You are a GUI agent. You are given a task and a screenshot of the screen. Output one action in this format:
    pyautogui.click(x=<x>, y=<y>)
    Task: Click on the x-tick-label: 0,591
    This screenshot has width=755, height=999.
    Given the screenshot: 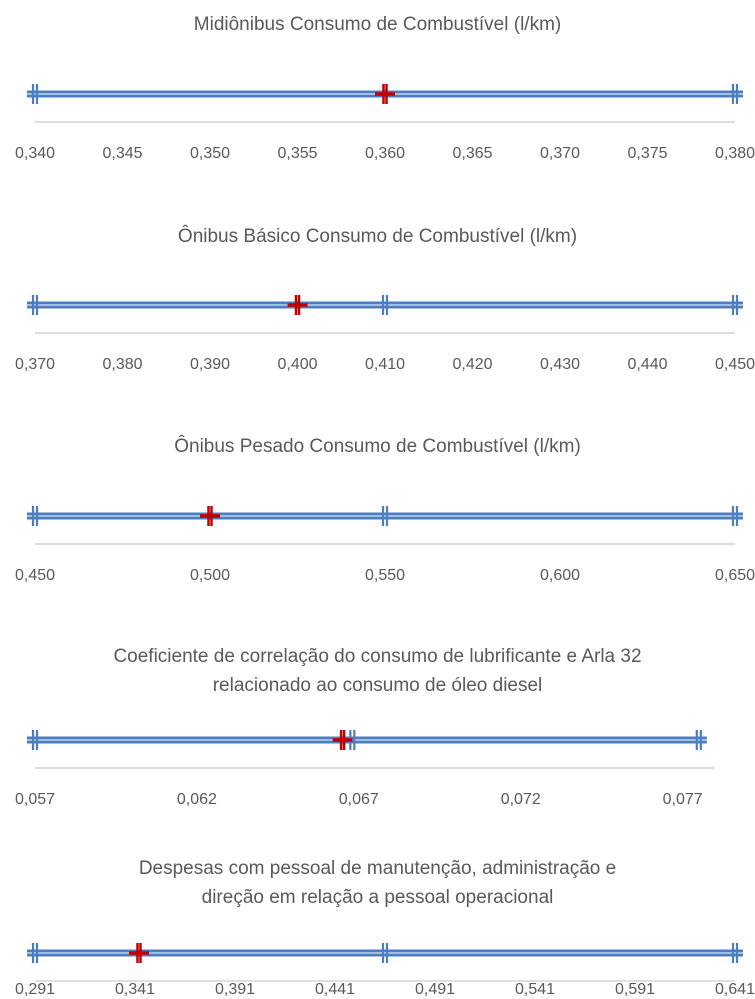 What is the action you would take?
    pyautogui.click(x=635, y=989)
    